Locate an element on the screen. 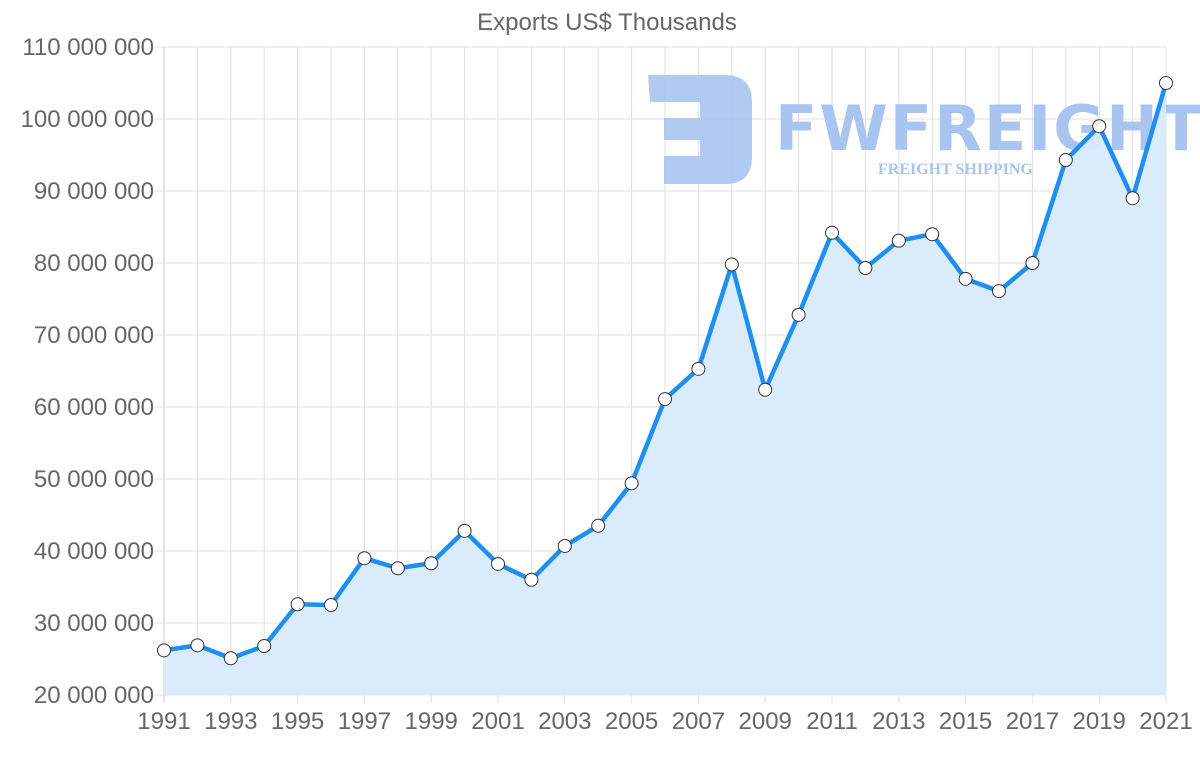  data-point-marker: 1999: 38300000 is located at coordinates (431, 563).